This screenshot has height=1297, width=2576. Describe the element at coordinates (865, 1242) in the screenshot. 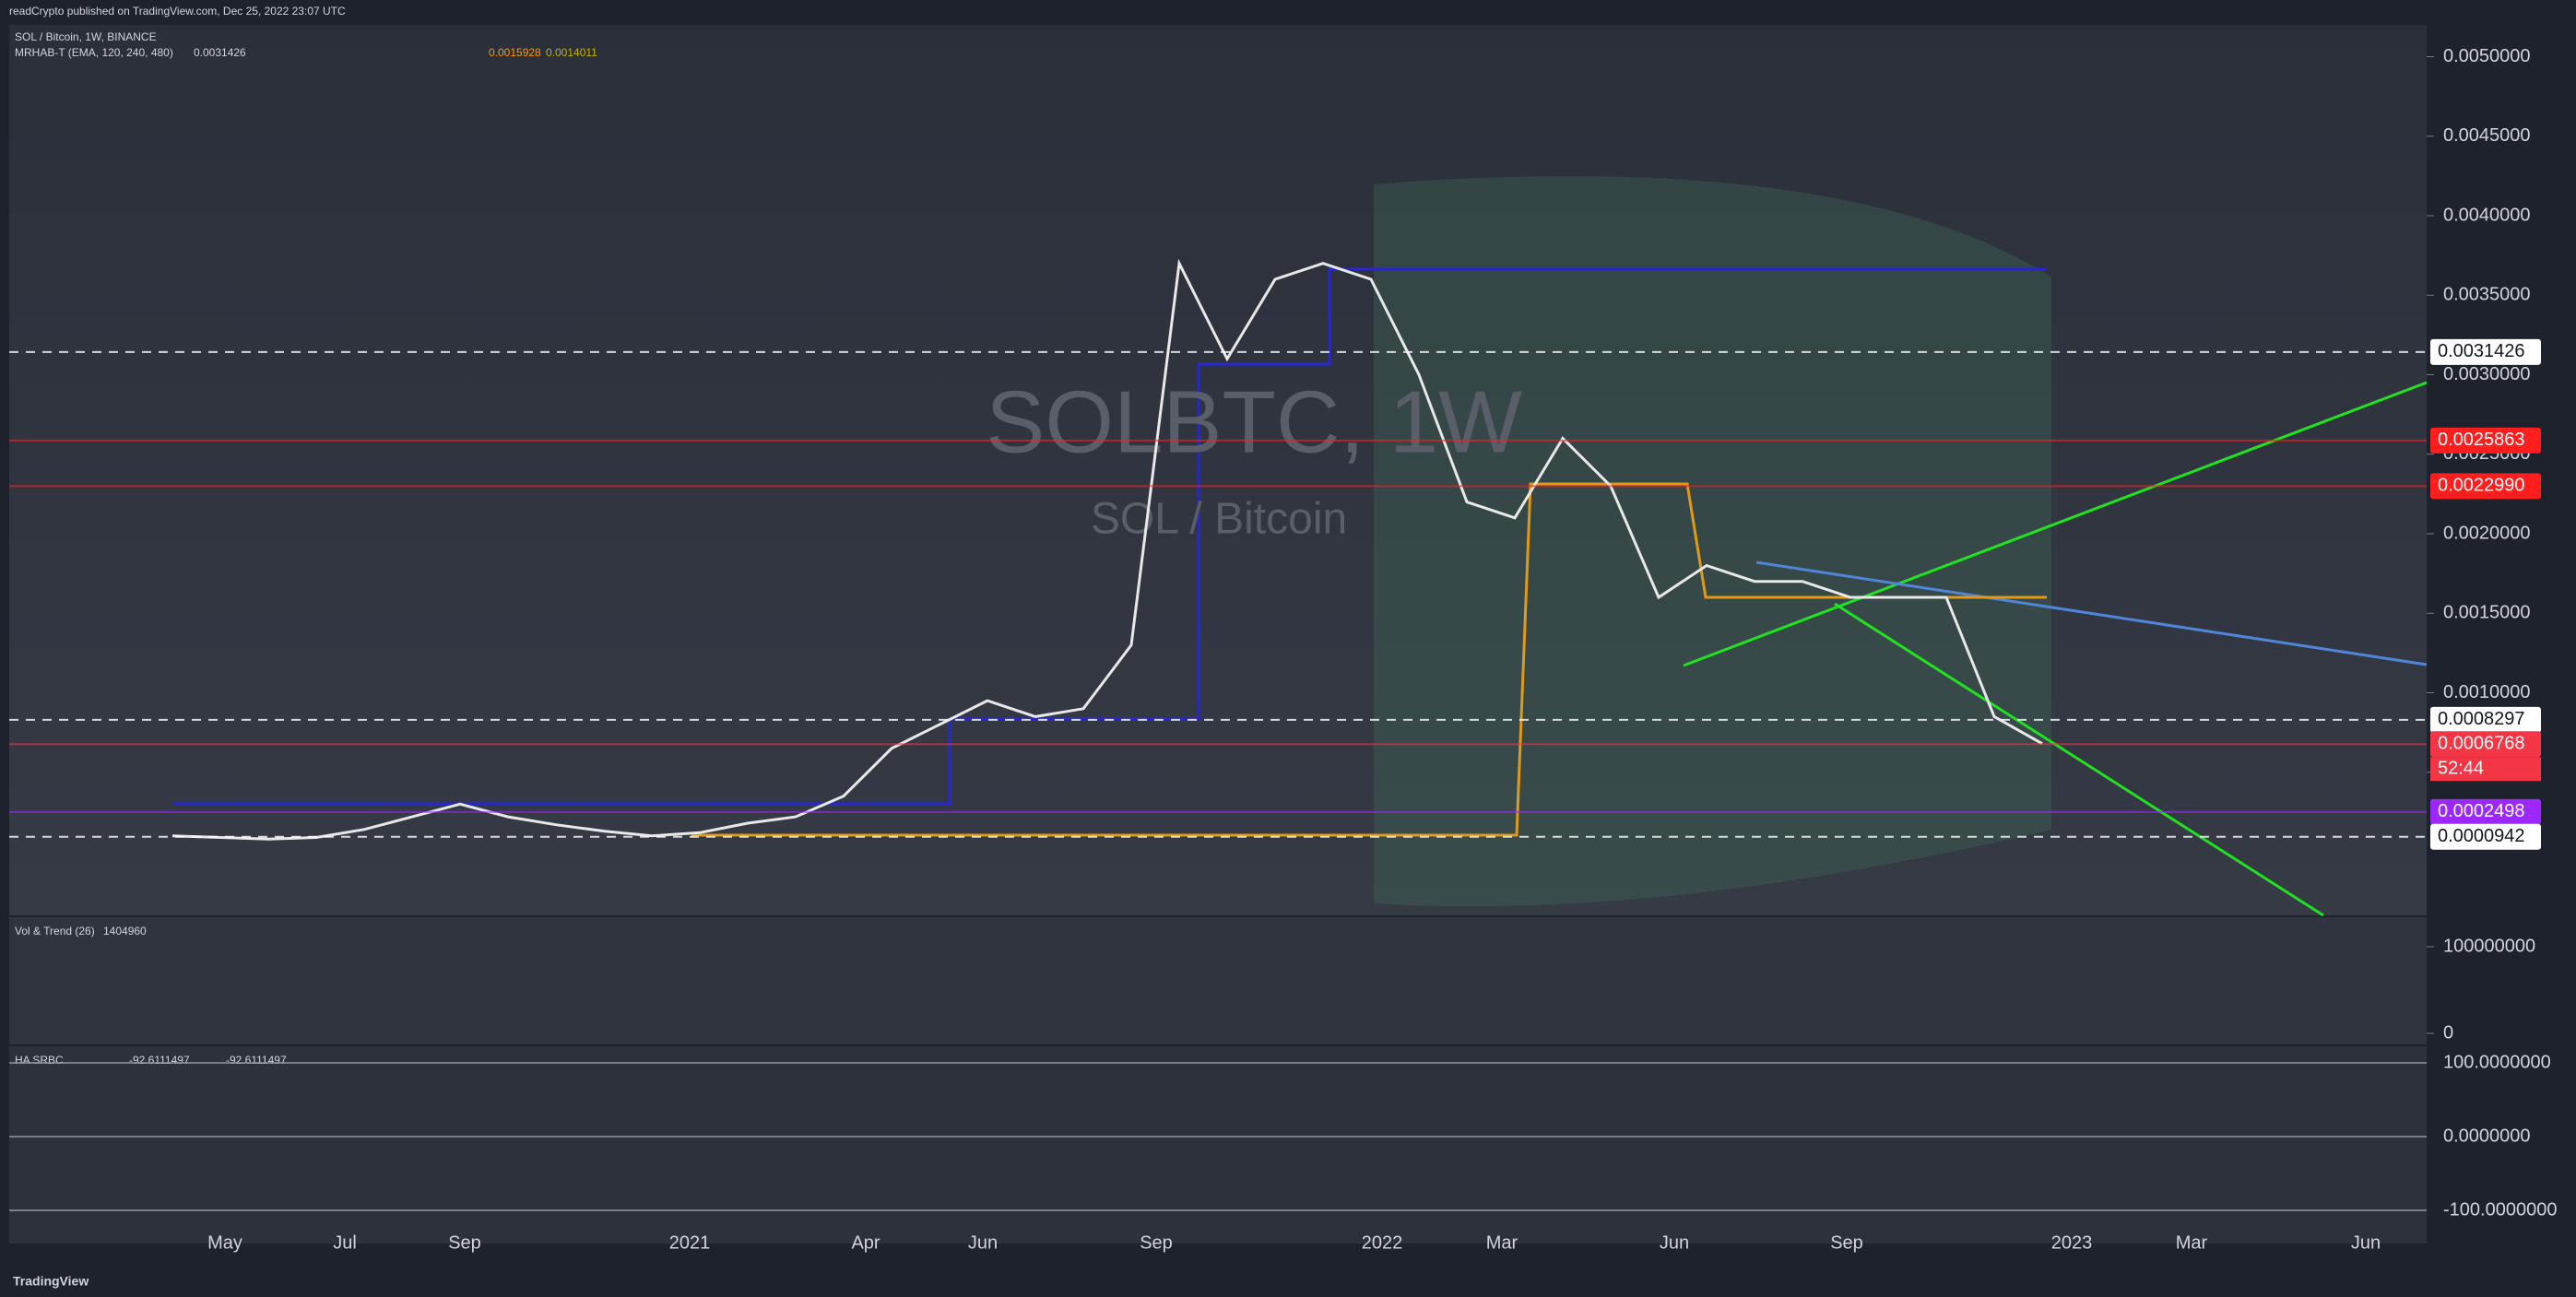

I see `x-tick-label: Apr` at that location.